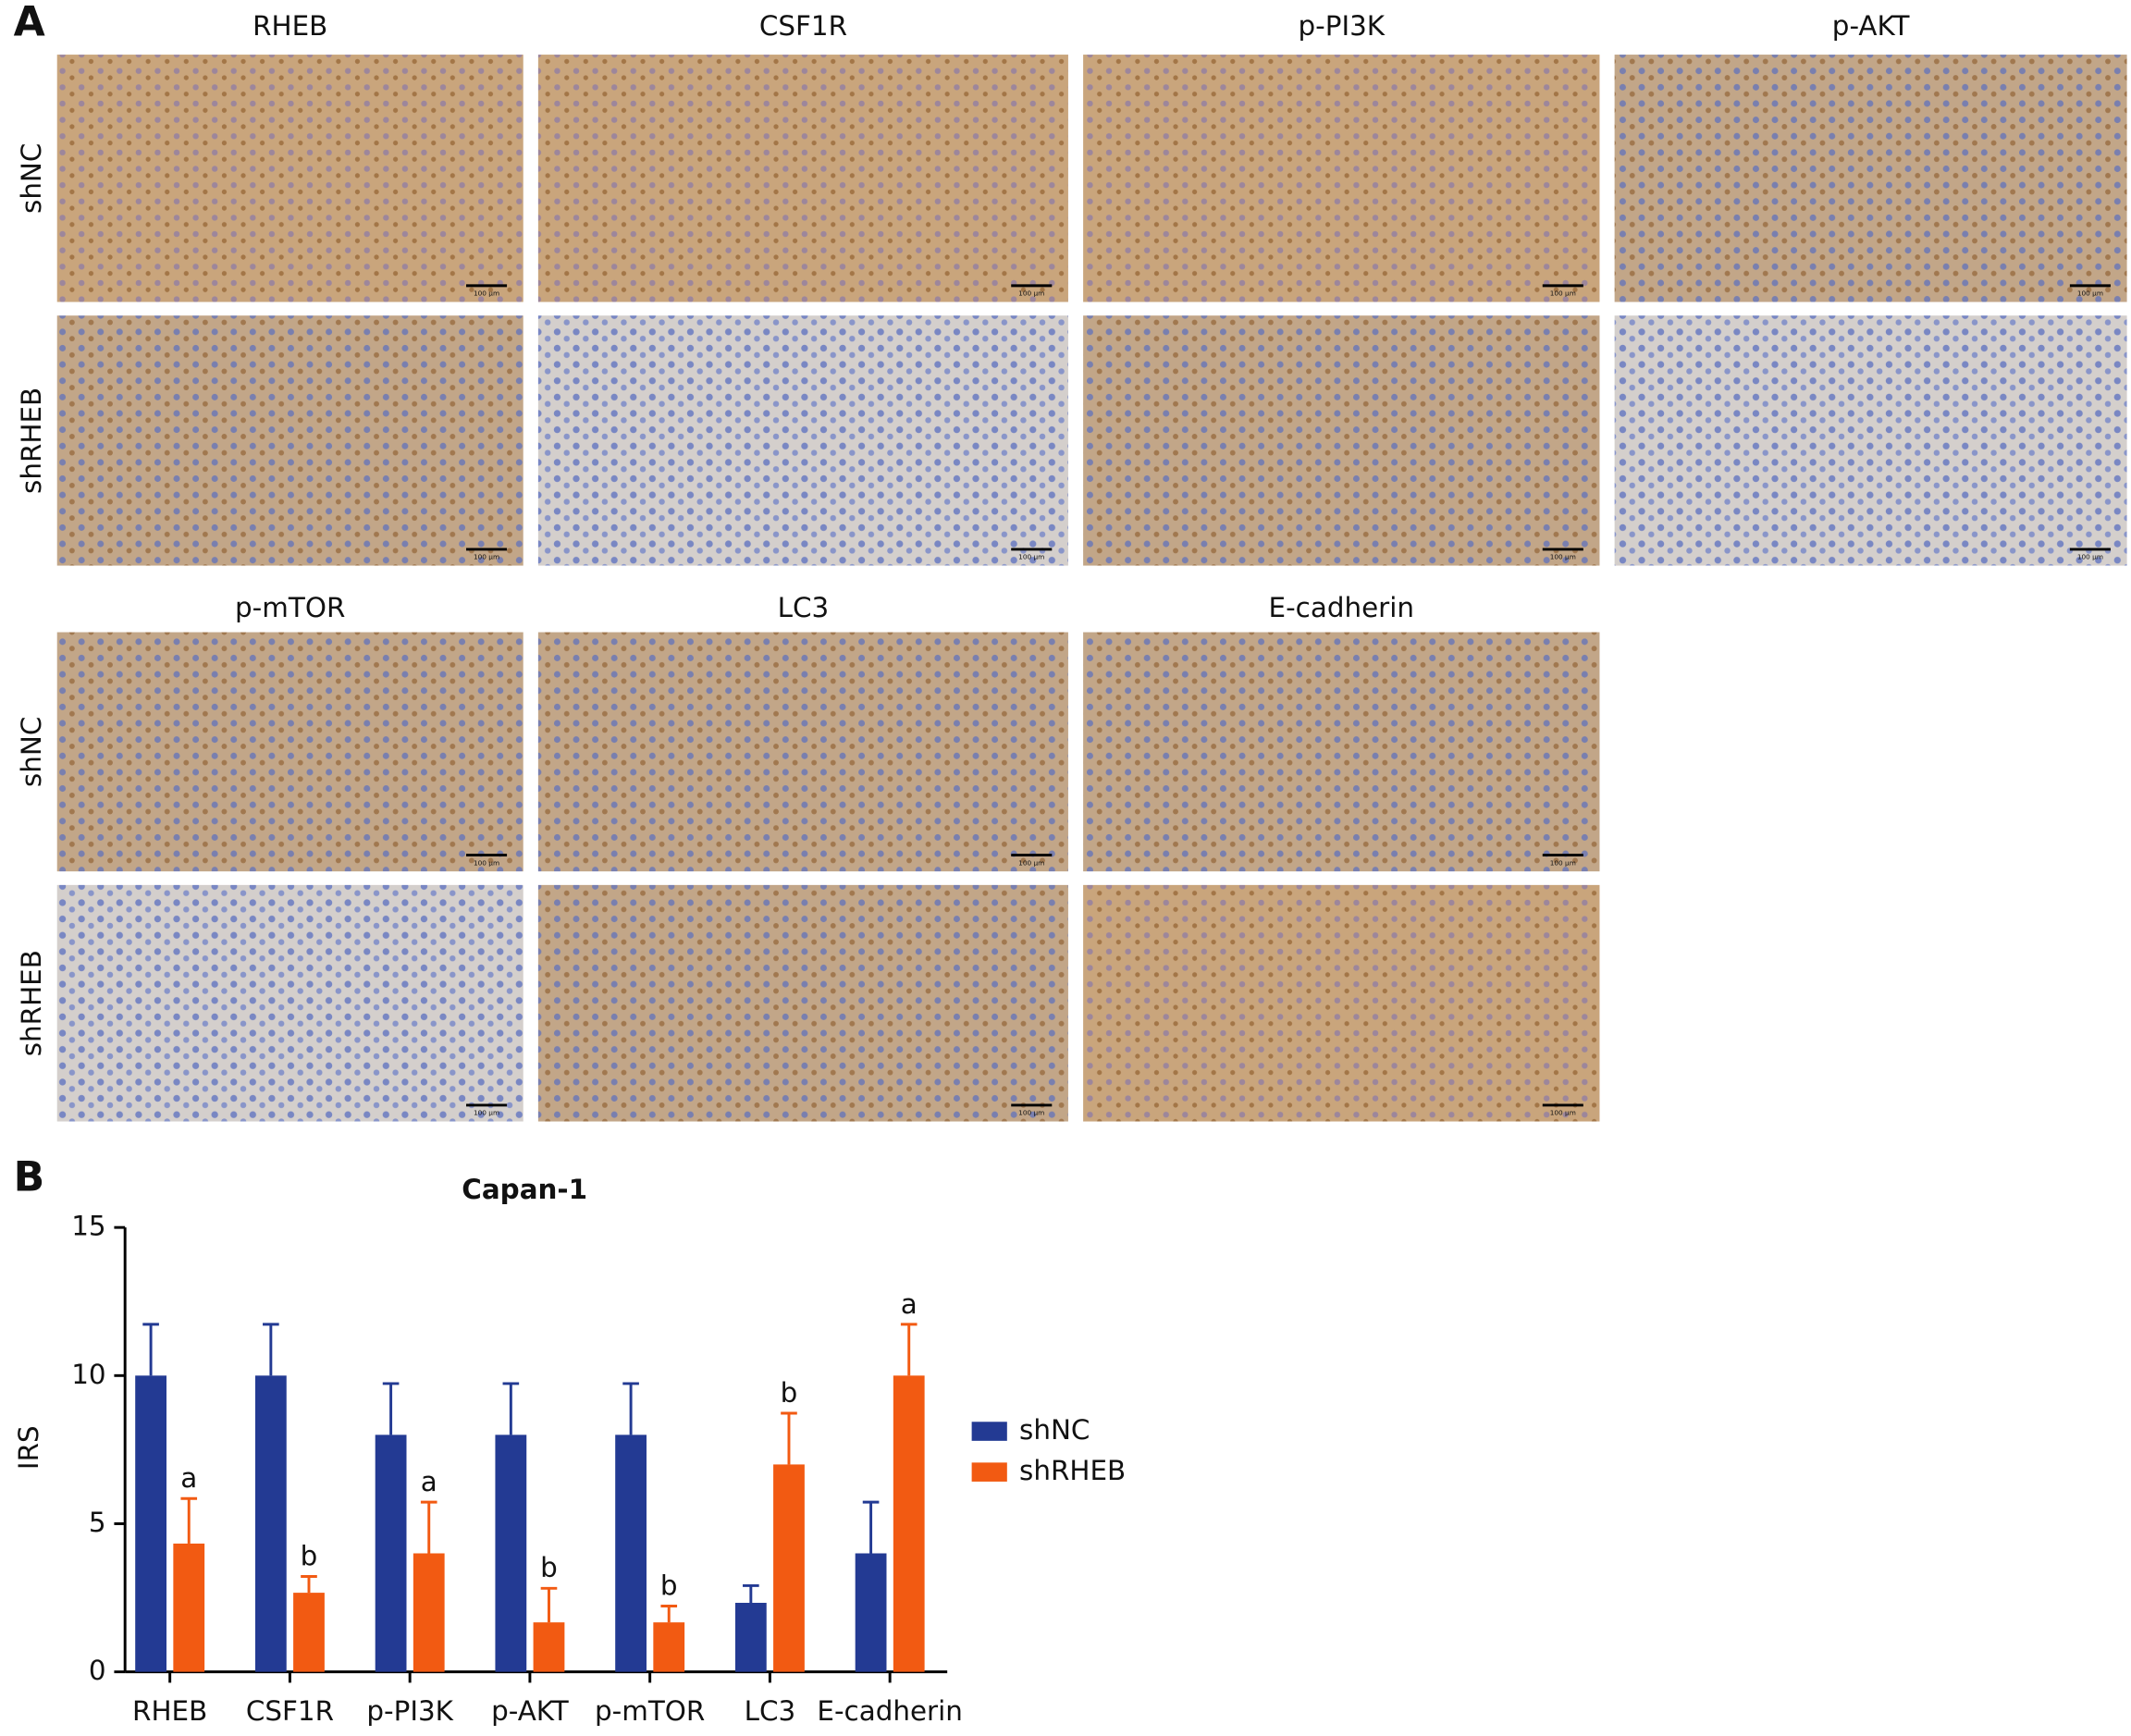 The width and height of the screenshot is (2131, 1736). Describe the element at coordinates (28, 1447) in the screenshot. I see `y-axis-label: IRS` at that location.